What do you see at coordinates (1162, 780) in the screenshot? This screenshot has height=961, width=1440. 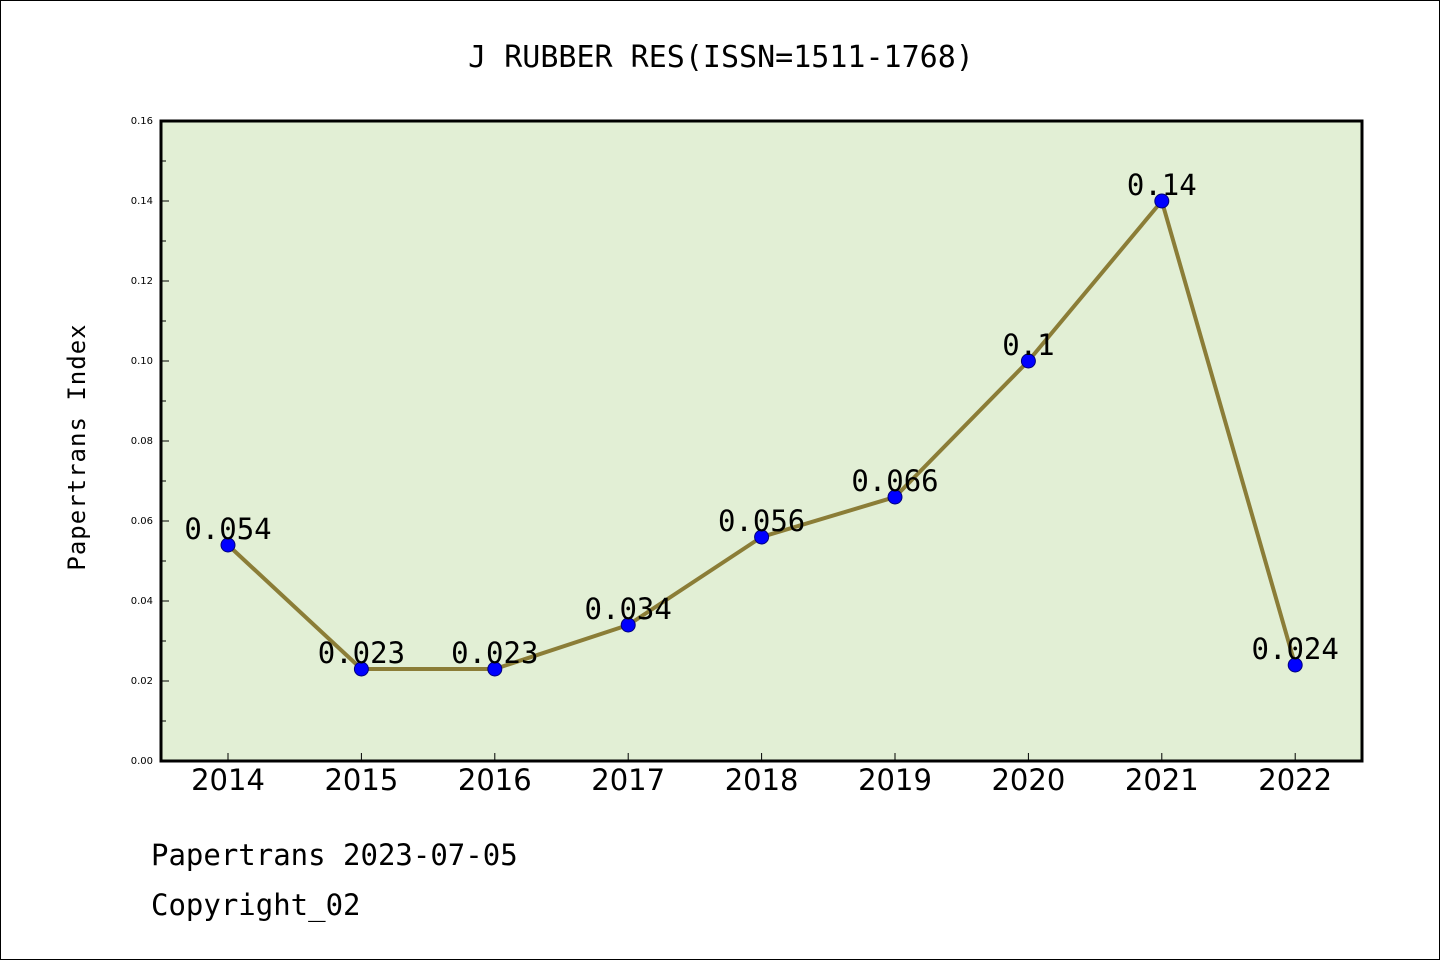 I see `x-tick-label: 2021` at bounding box center [1162, 780].